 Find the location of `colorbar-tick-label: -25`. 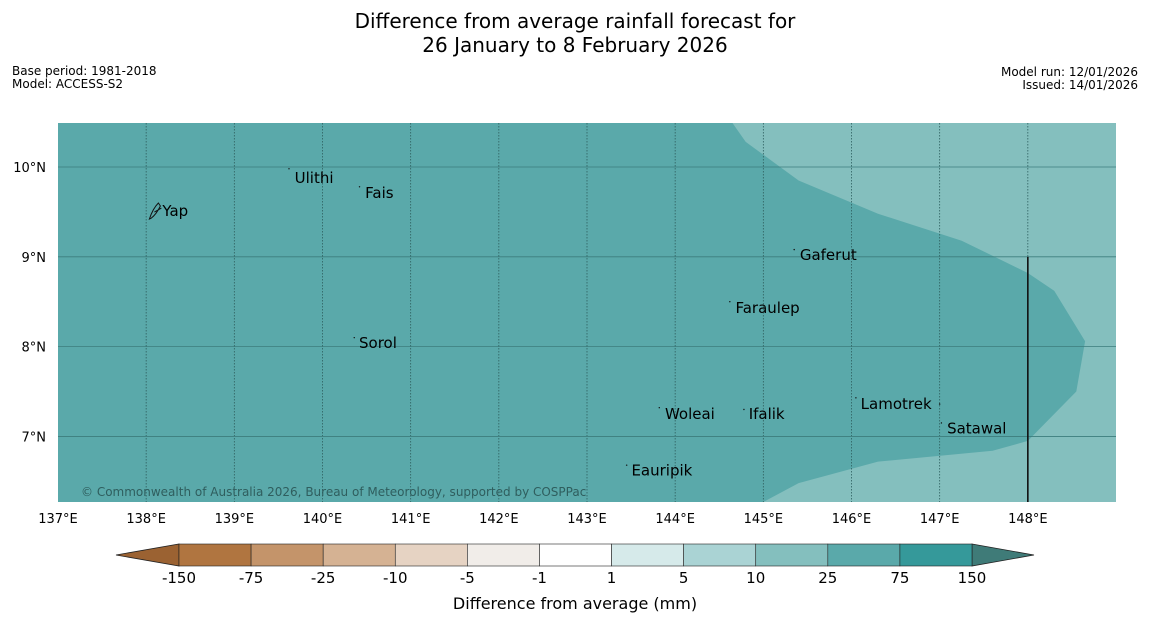

colorbar-tick-label: -25 is located at coordinates (323, 578).